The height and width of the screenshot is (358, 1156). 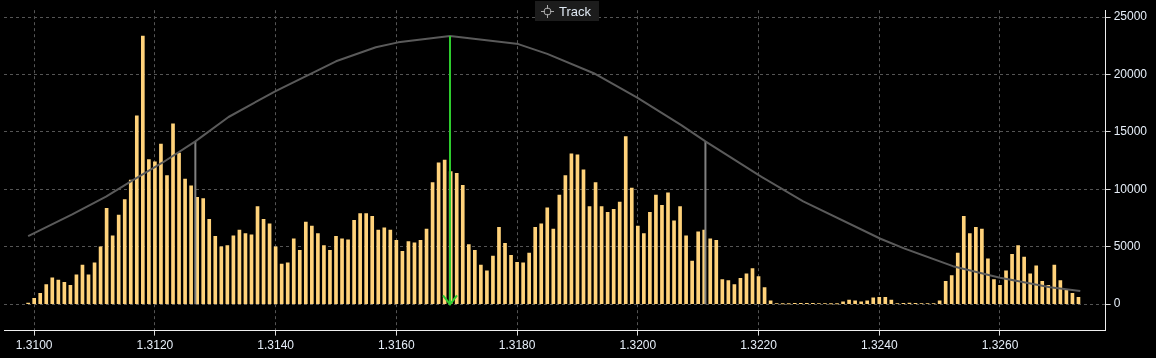 I want to click on x-tick-label: 1.3160, so click(x=397, y=345).